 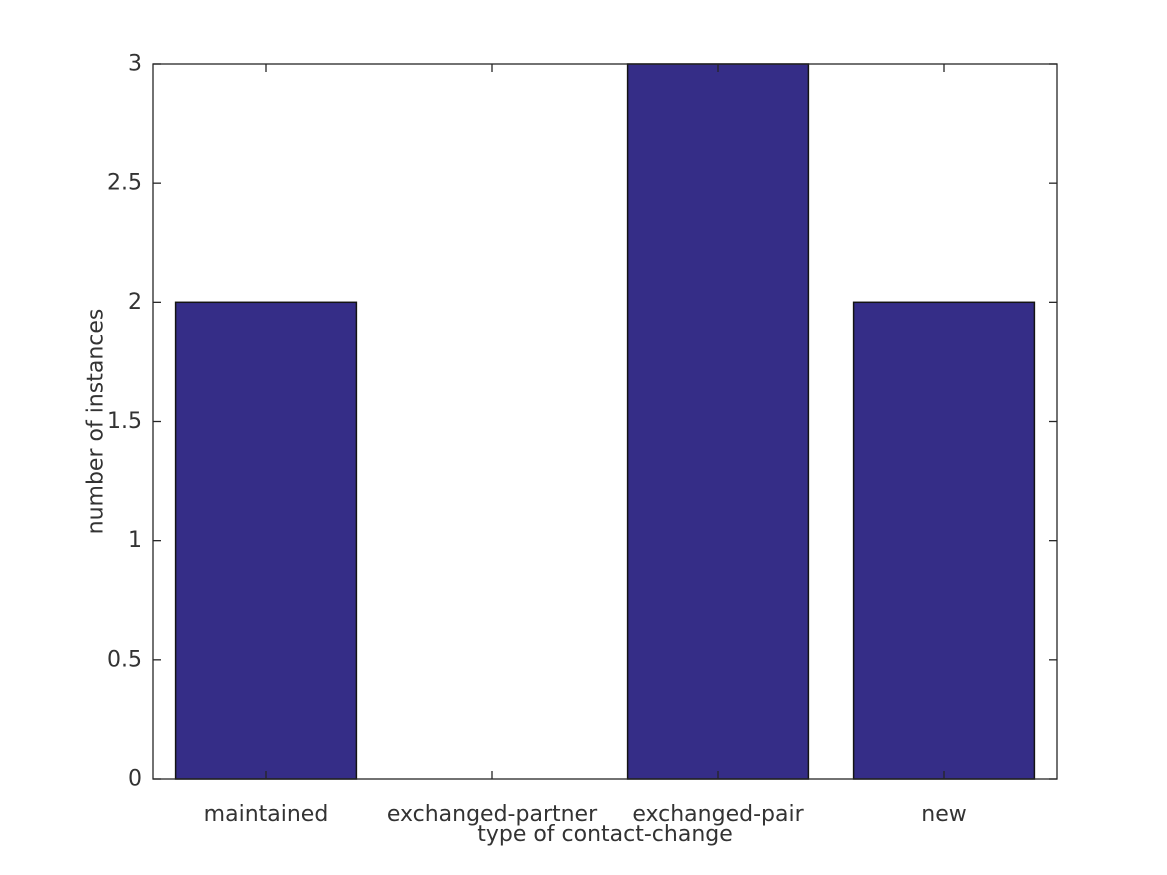 I want to click on y-tick-label-0: 0, so click(x=135, y=779).